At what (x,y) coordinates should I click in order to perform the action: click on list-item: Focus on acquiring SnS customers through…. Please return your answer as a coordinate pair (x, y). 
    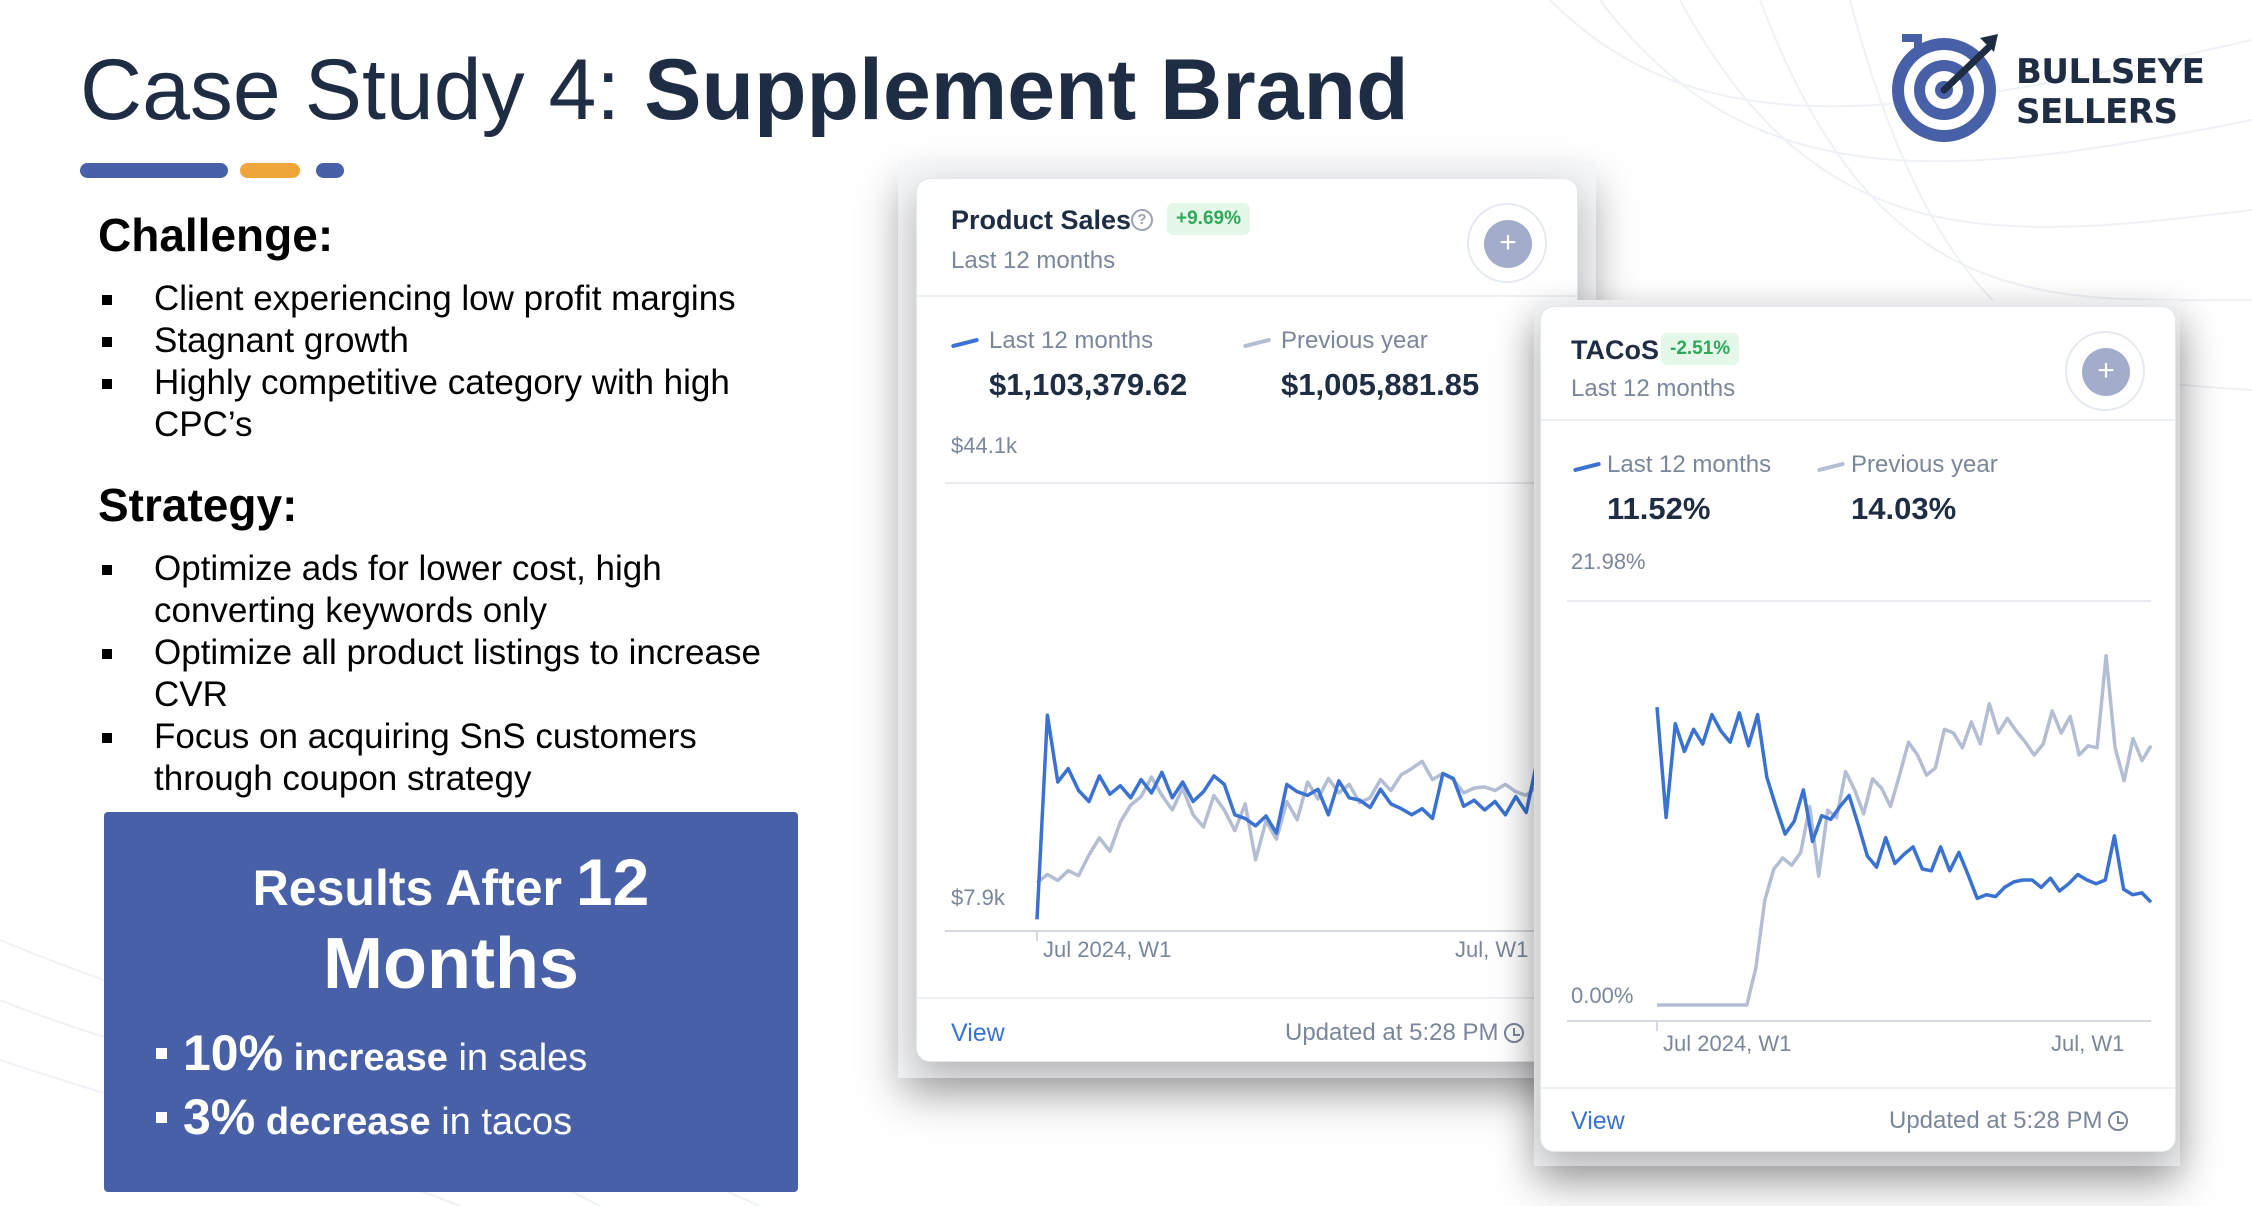
    Looking at the image, I should click on (450, 758).